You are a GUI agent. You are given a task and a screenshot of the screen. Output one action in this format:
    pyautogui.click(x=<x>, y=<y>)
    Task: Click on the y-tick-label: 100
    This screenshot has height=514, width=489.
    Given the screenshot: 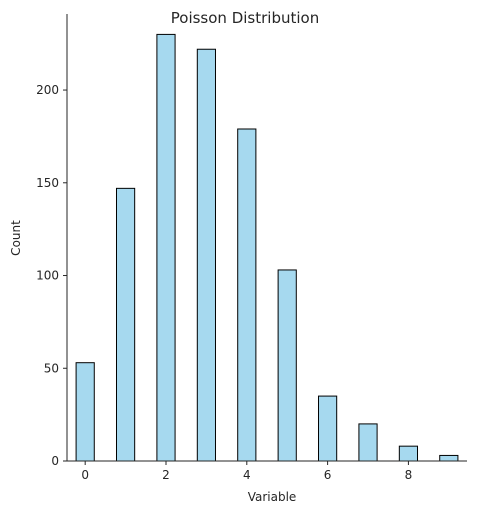 What is the action you would take?
    pyautogui.click(x=47, y=276)
    